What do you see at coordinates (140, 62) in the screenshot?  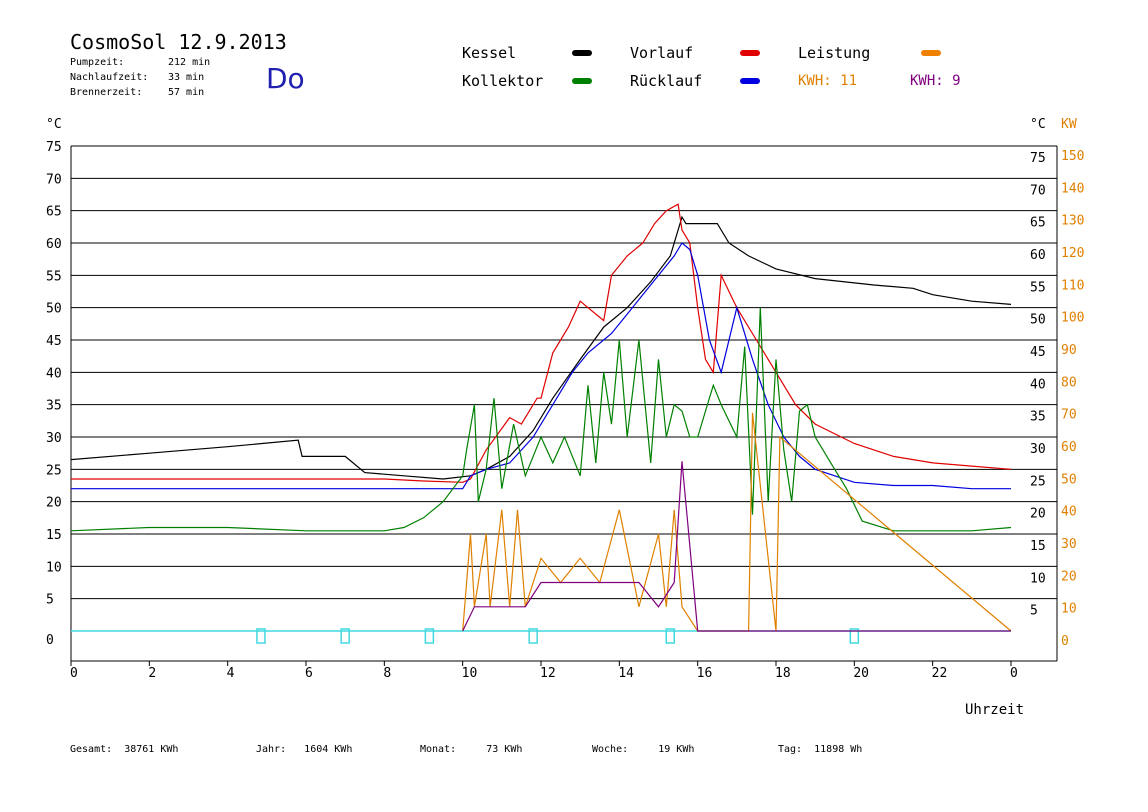 I see `stat-pumpzeit: Pumpzeit: 212 min` at bounding box center [140, 62].